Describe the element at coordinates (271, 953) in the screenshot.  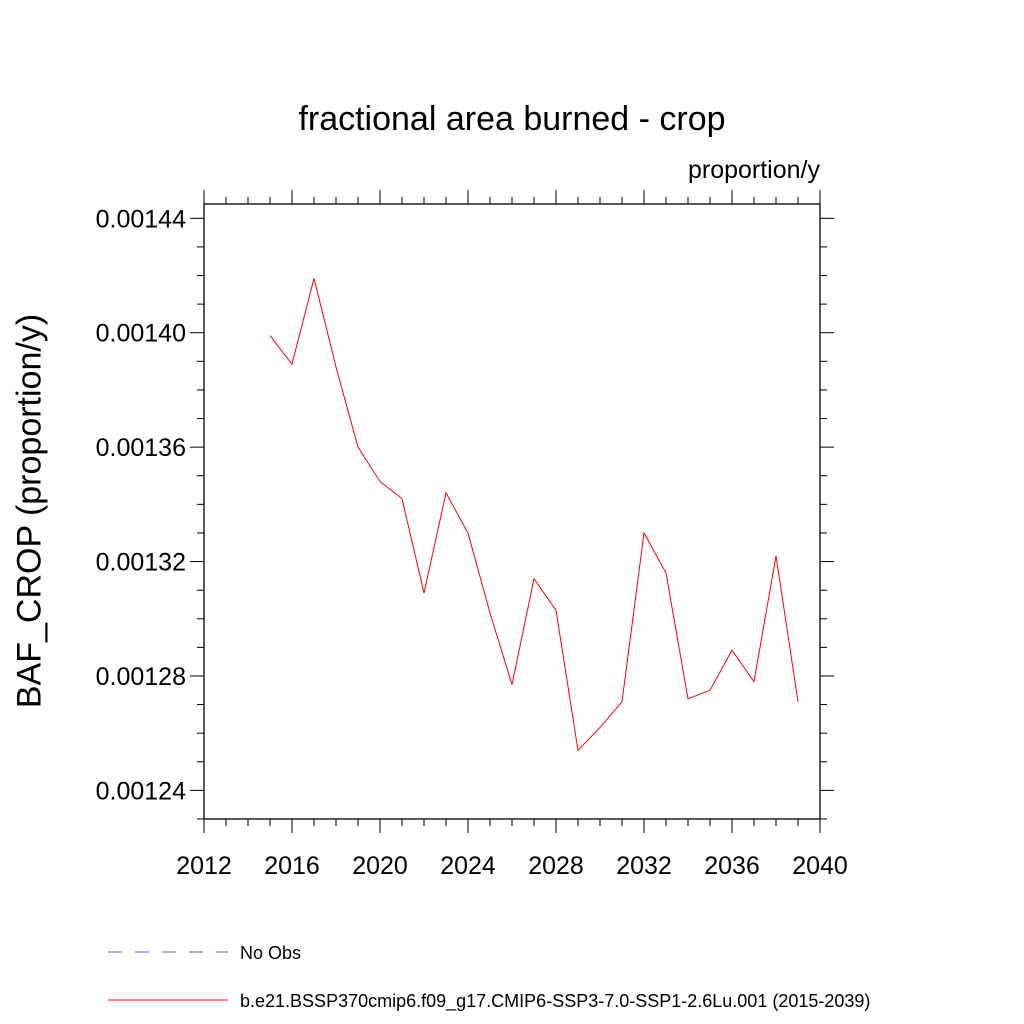
I see `legend-label-0: No Obs` at that location.